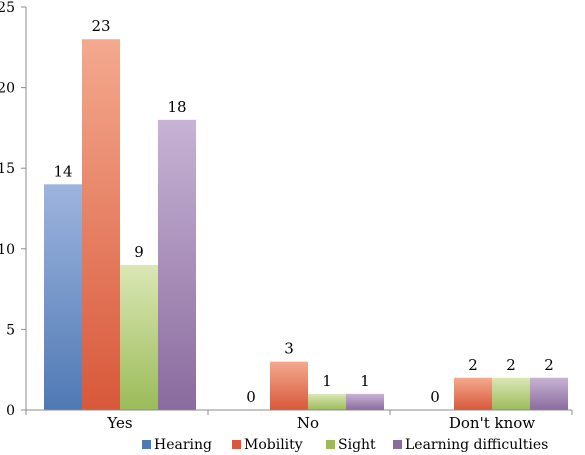 Image resolution: width=585 pixels, height=455 pixels. What do you see at coordinates (139, 337) in the screenshot?
I see `bar-sight-yes` at bounding box center [139, 337].